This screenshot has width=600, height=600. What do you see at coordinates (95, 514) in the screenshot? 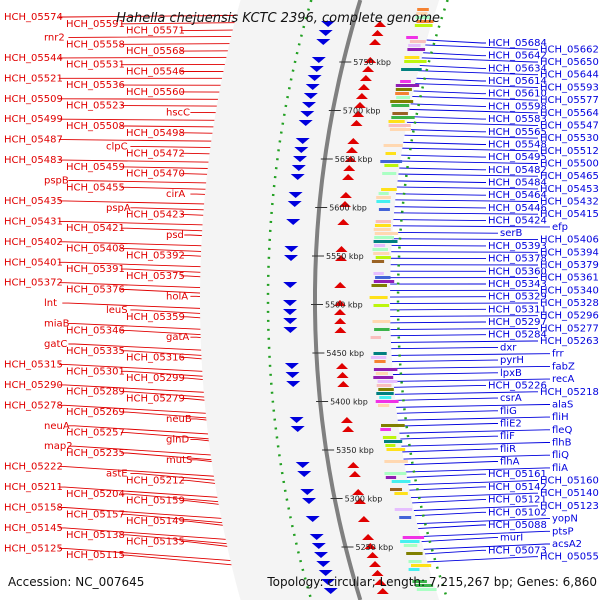
I see `gene-label-forward: HCH_05157` at bounding box center [95, 514].